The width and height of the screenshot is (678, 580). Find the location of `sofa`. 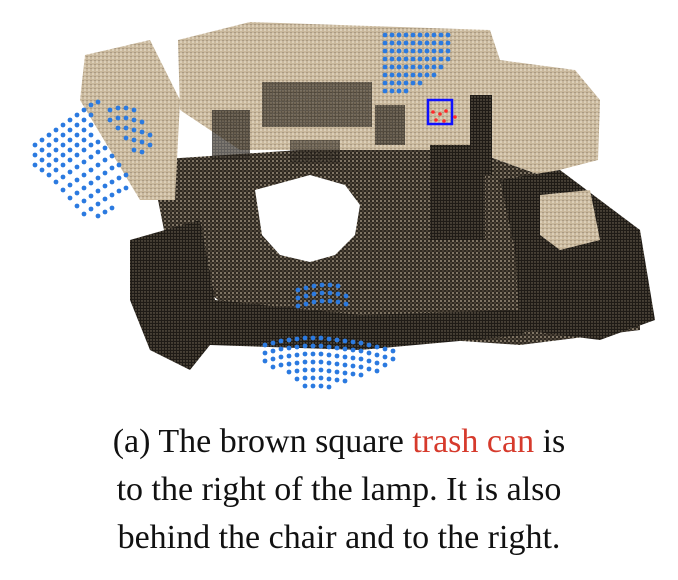

sofa is located at coordinates (317, 104).